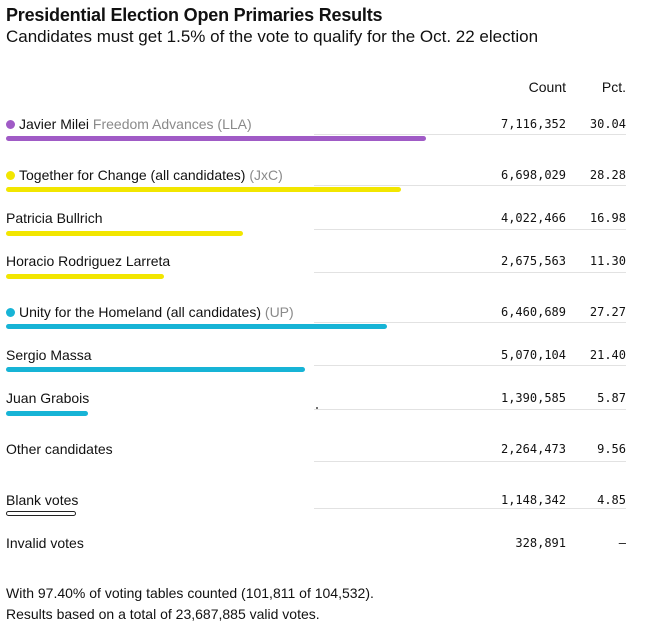  What do you see at coordinates (533, 261) in the screenshot?
I see `row-count: 2,675,563` at bounding box center [533, 261].